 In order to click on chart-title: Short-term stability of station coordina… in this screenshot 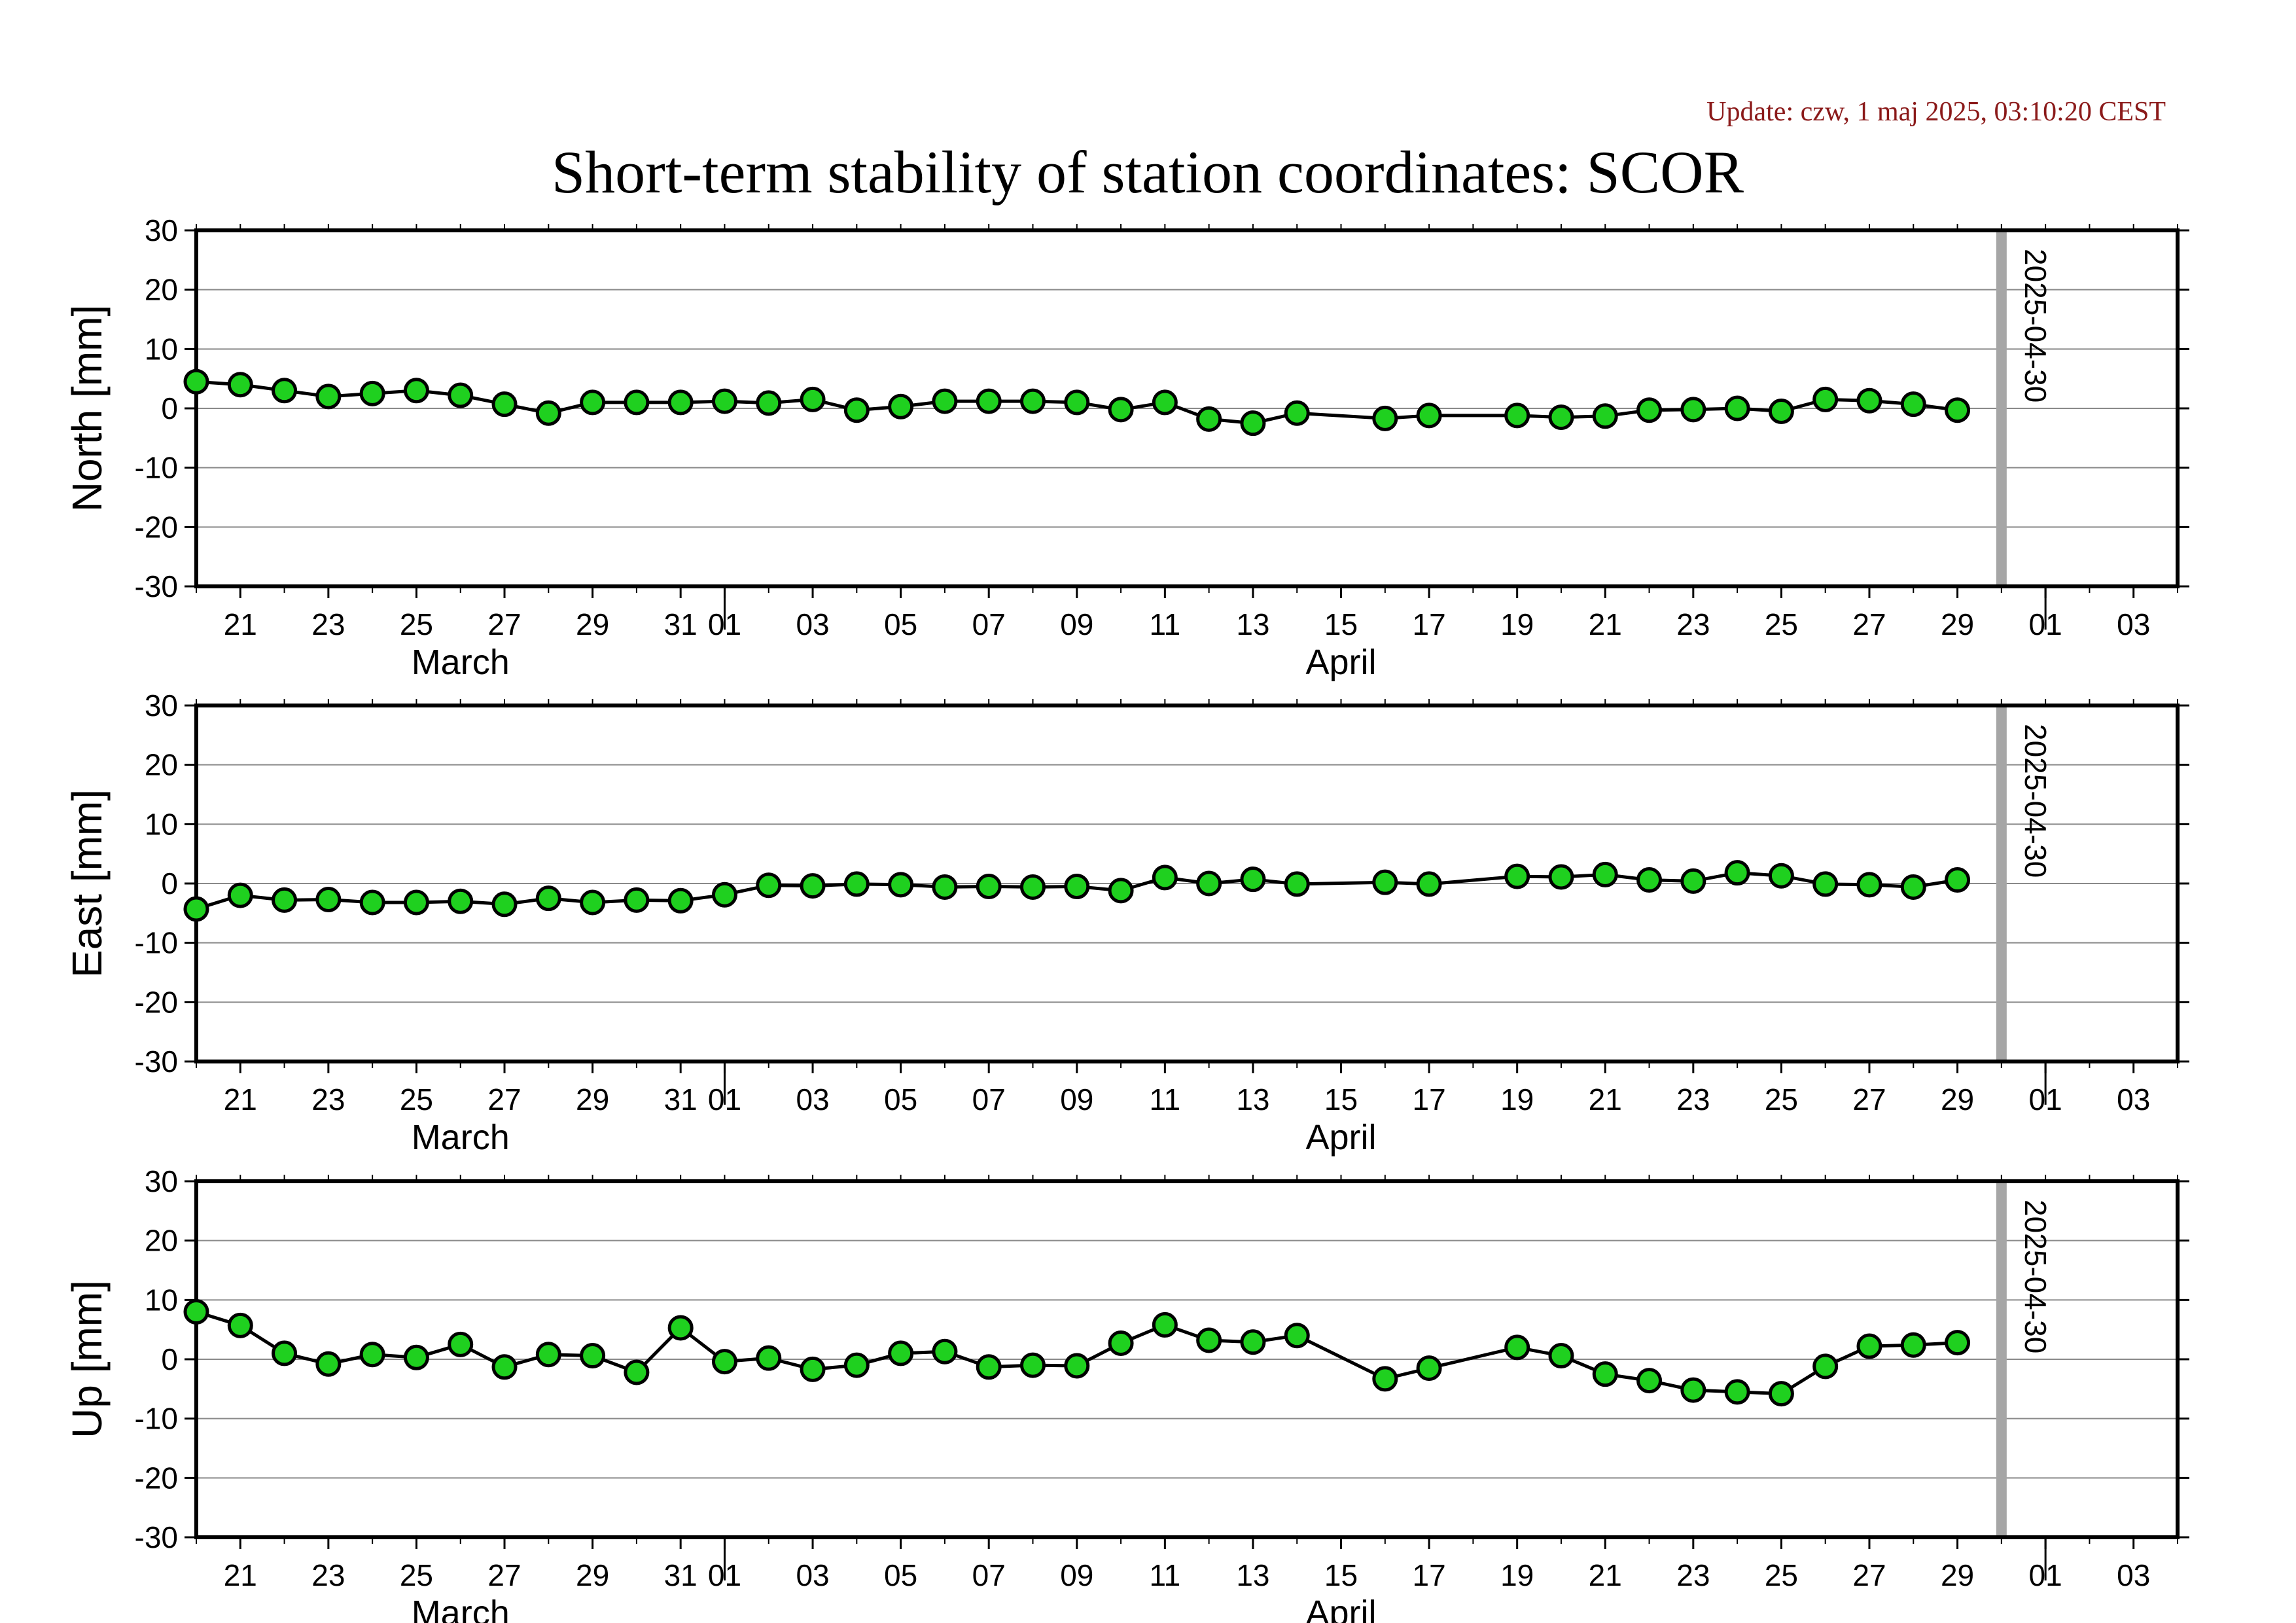, I will do `click(1148, 172)`.